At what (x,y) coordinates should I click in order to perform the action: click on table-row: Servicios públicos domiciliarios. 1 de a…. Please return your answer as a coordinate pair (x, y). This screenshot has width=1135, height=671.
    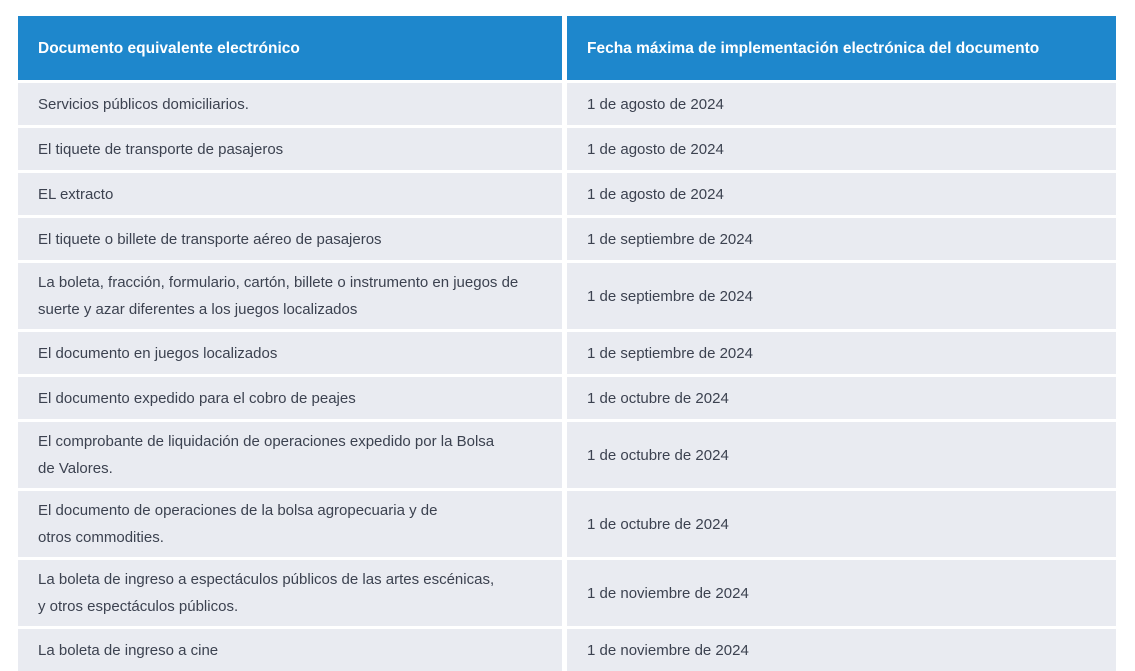
    Looking at the image, I should click on (567, 104).